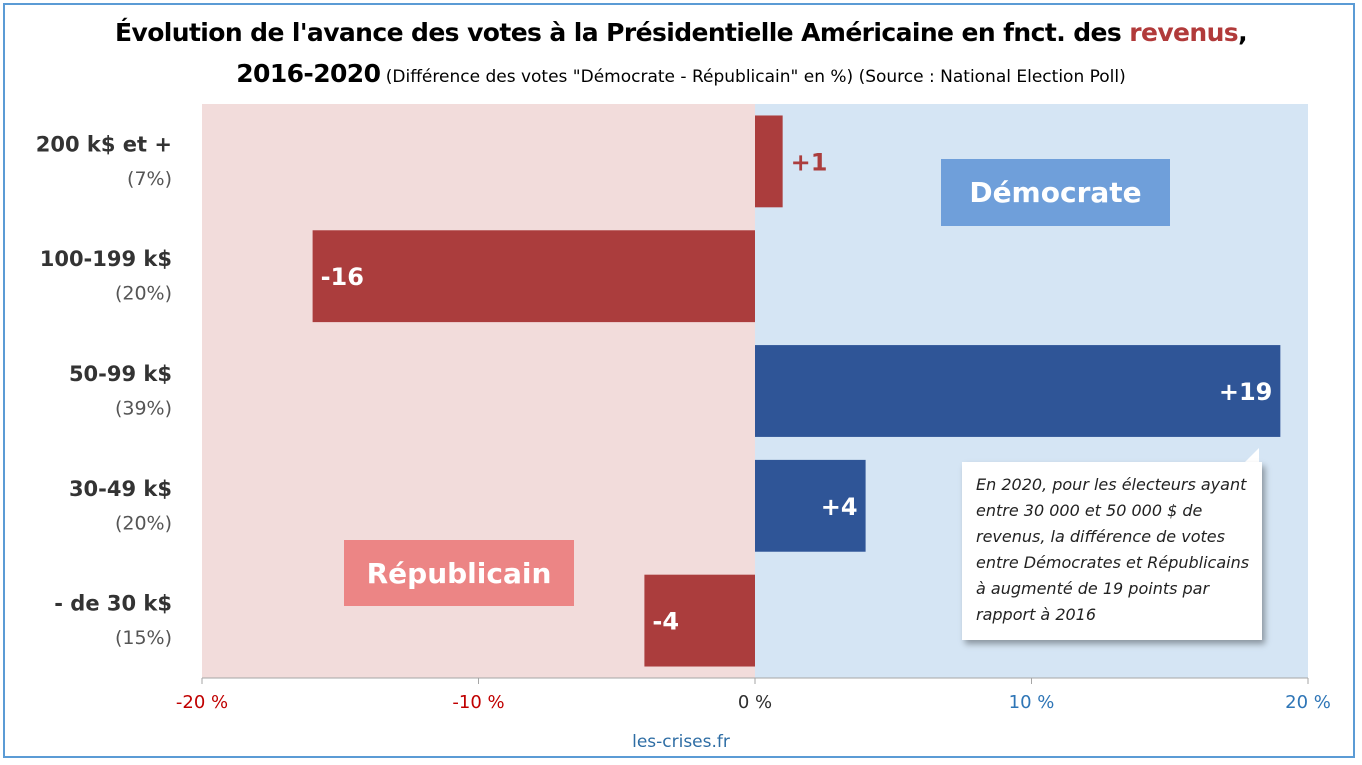  What do you see at coordinates (1184, 32) in the screenshot?
I see `title-highlight: revenus` at bounding box center [1184, 32].